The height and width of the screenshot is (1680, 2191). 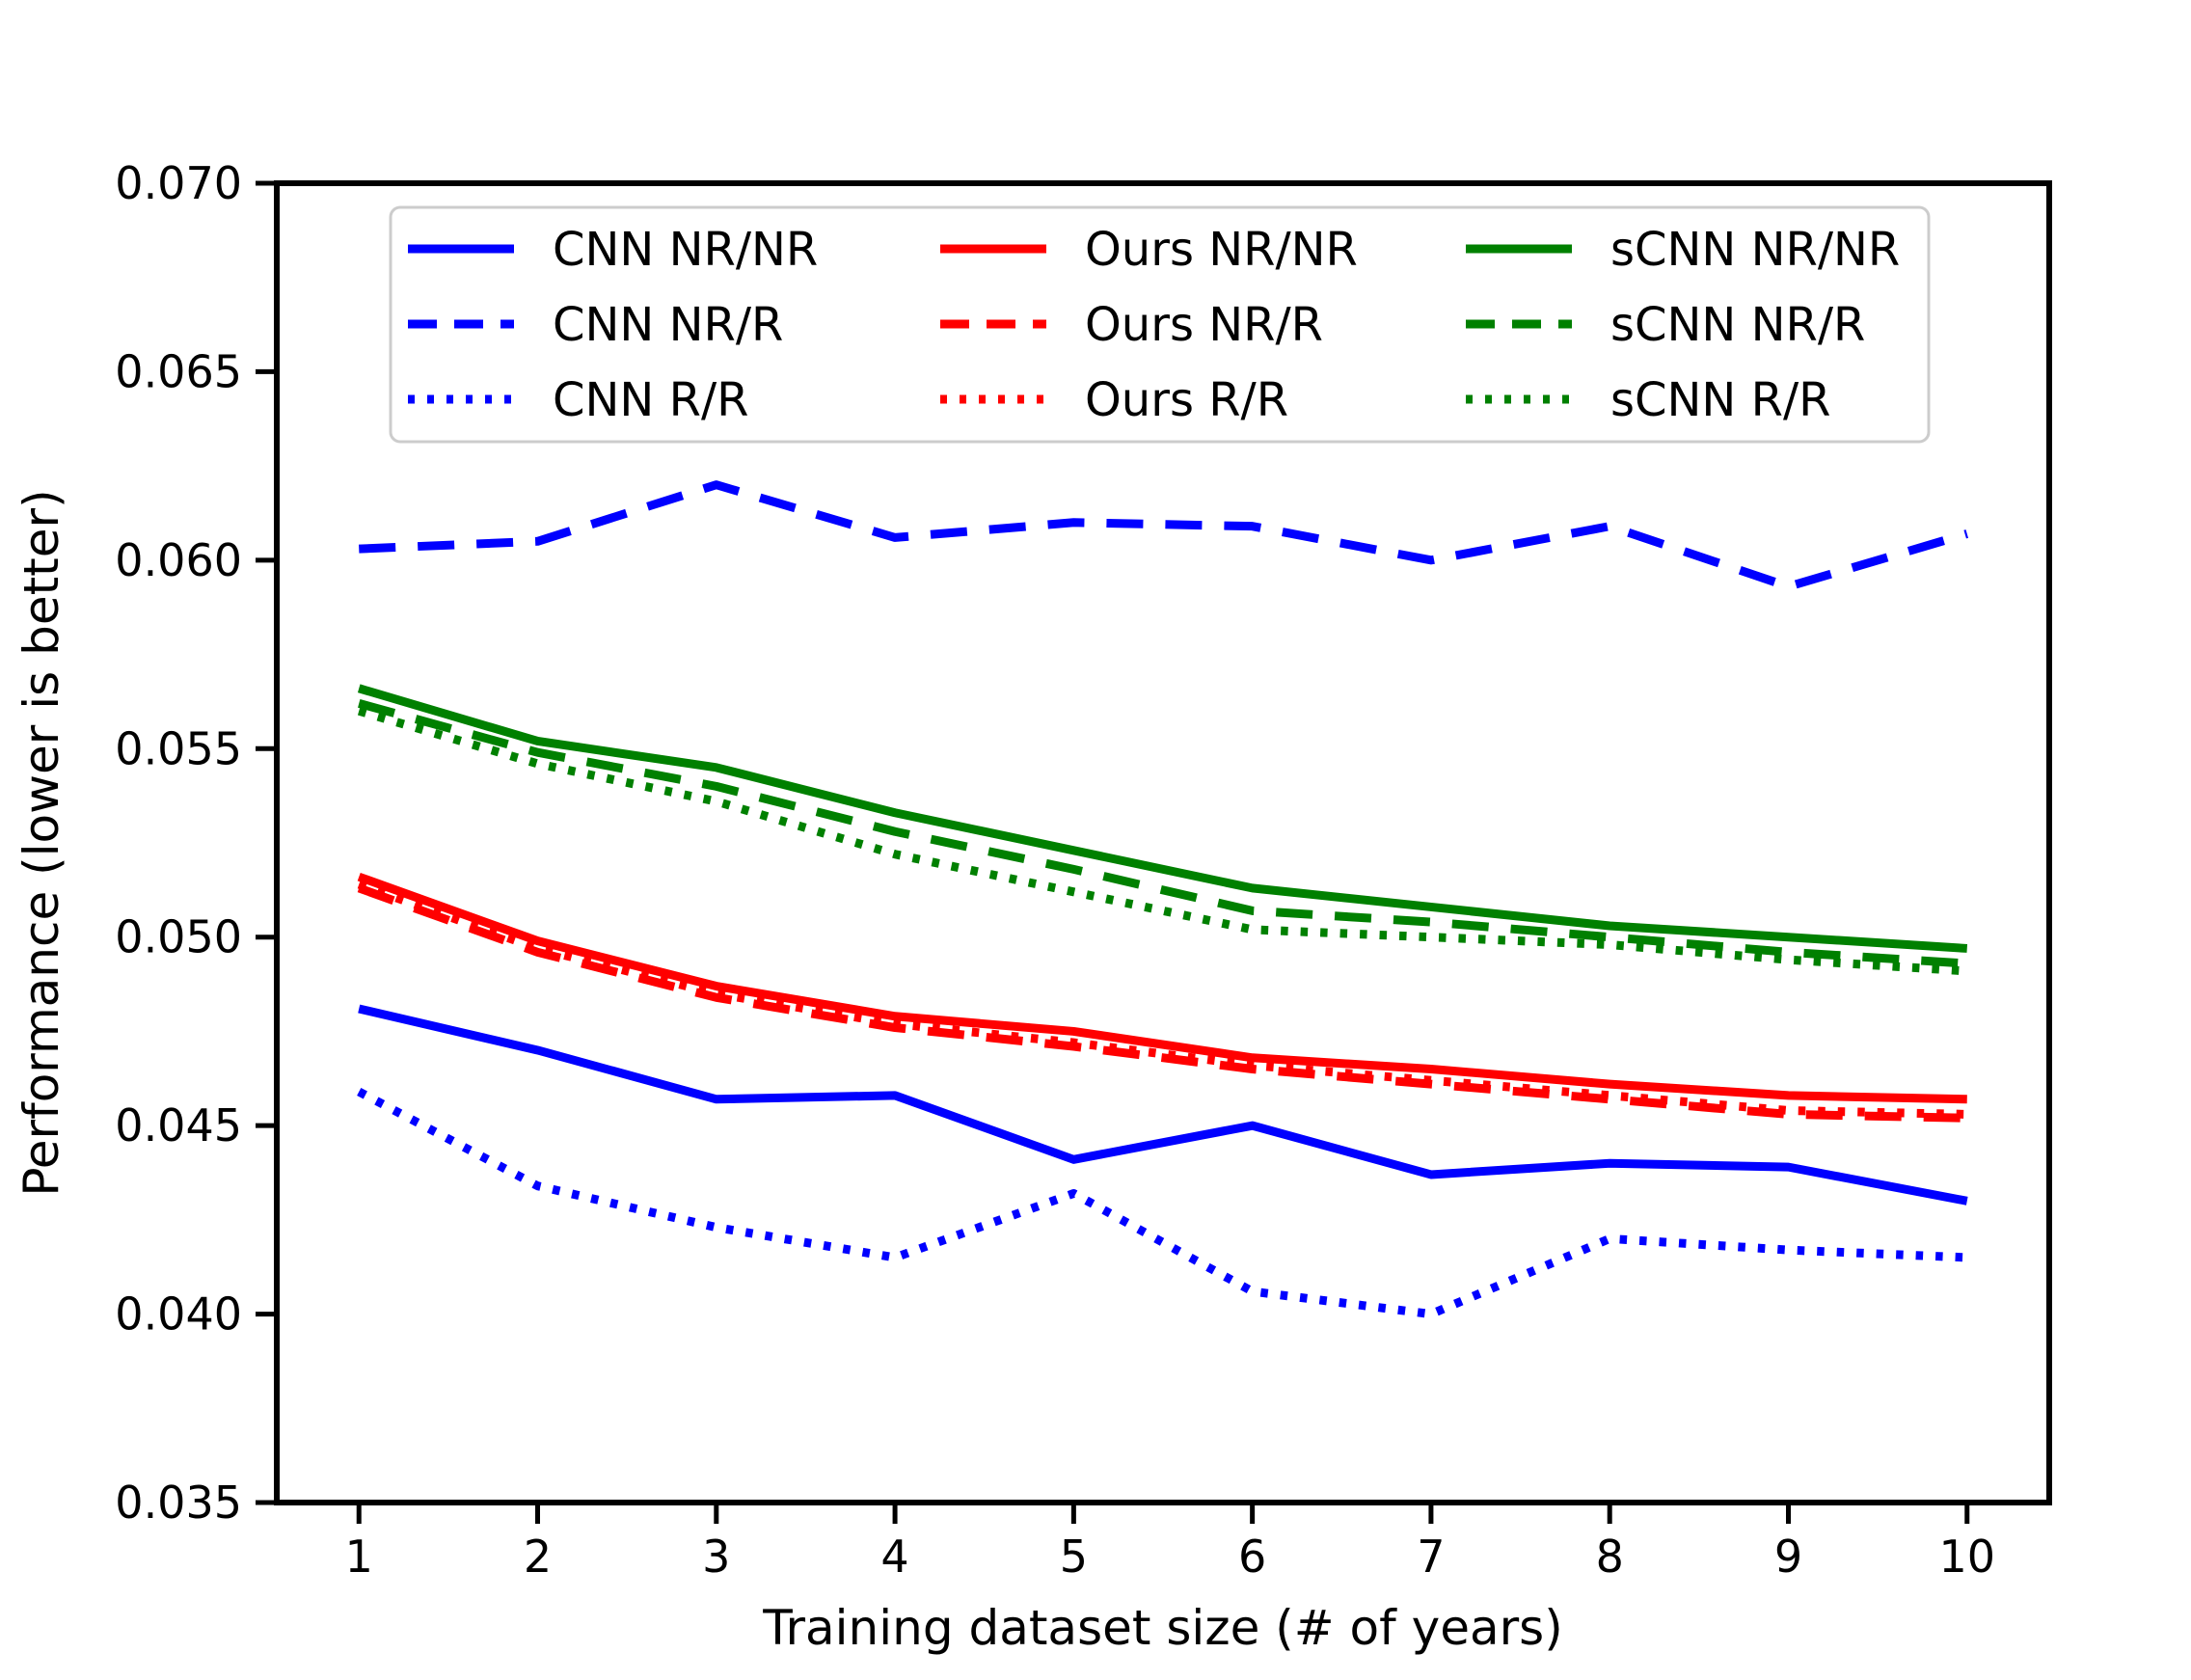 I want to click on x-tick-label: 10, so click(x=1966, y=1557).